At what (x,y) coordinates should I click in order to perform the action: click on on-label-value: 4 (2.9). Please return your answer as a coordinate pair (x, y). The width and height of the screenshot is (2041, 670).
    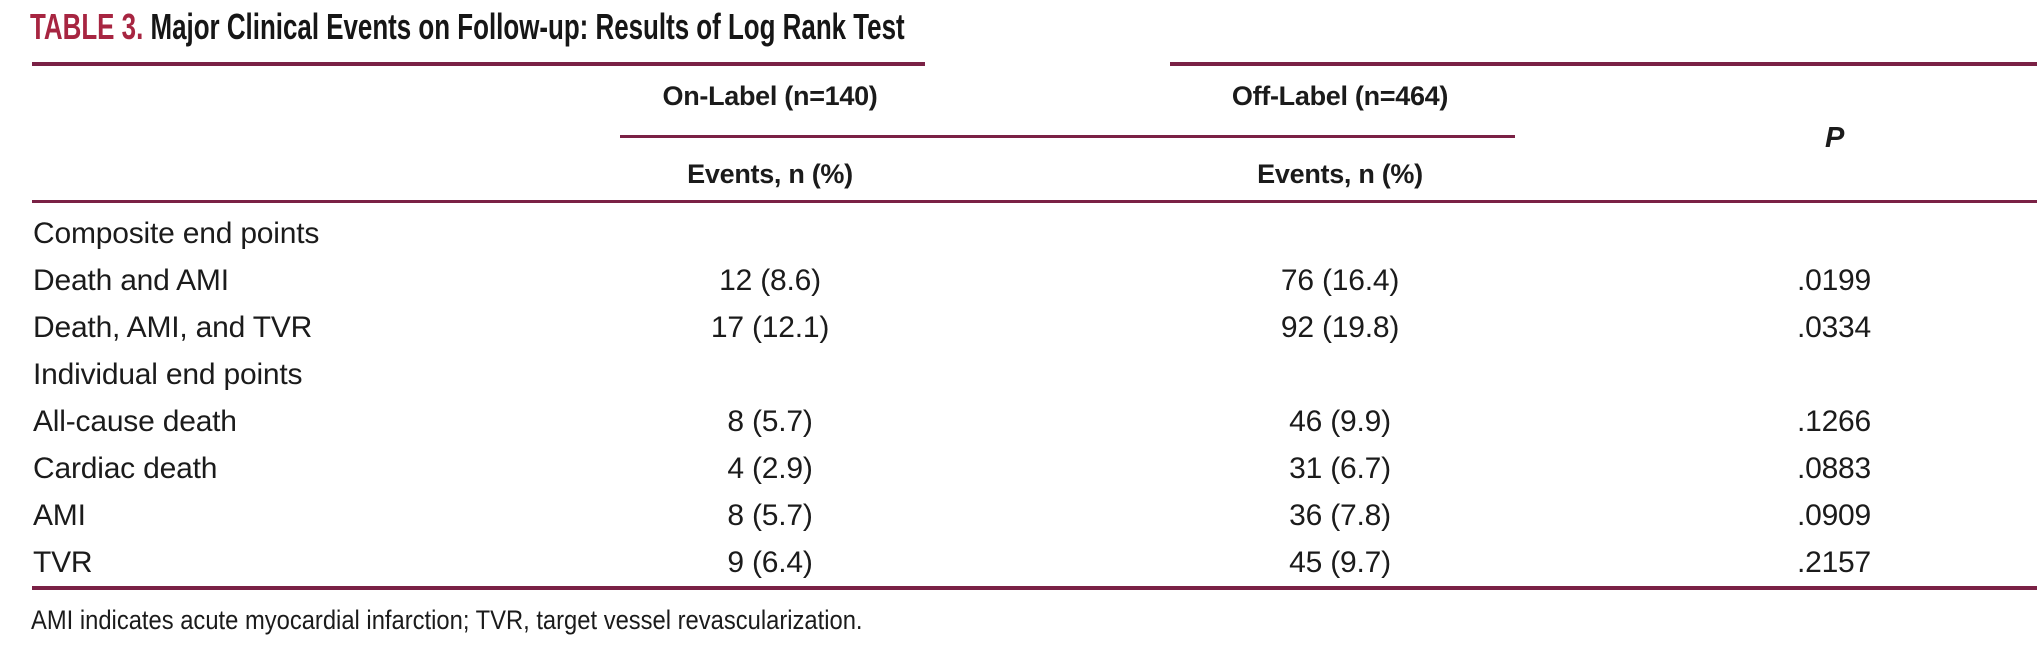
    Looking at the image, I should click on (770, 468).